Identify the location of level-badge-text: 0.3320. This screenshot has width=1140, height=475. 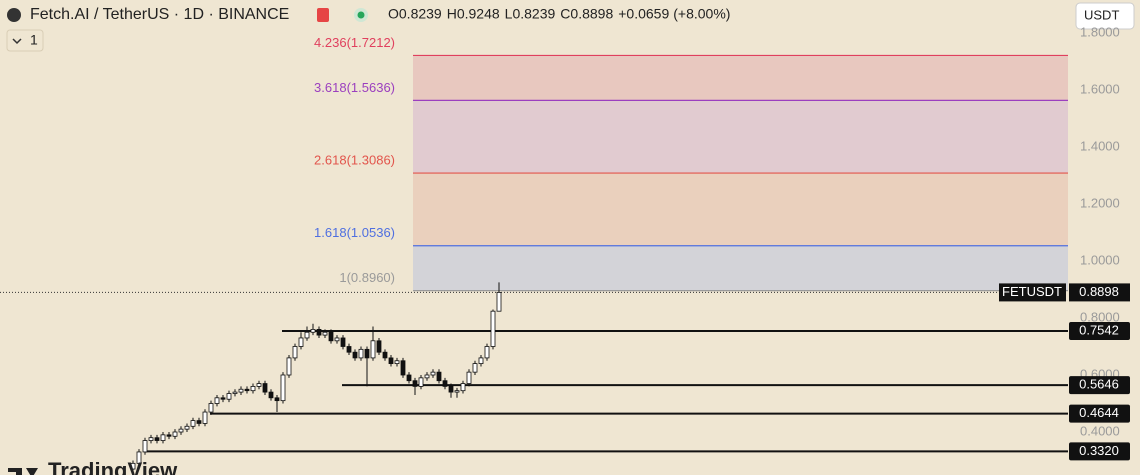
(1099, 450).